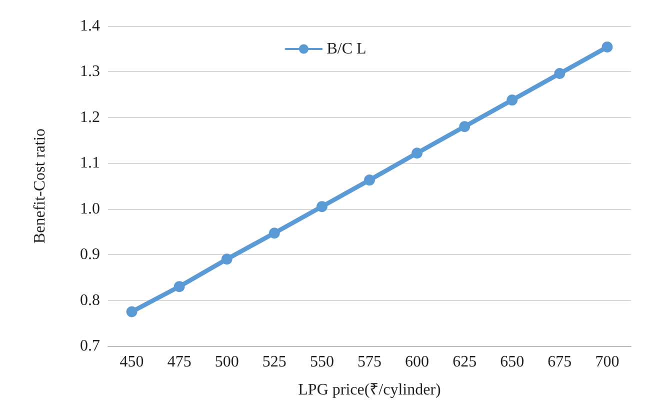 The image size is (651, 417). I want to click on x-tick-label: 475, so click(179, 362).